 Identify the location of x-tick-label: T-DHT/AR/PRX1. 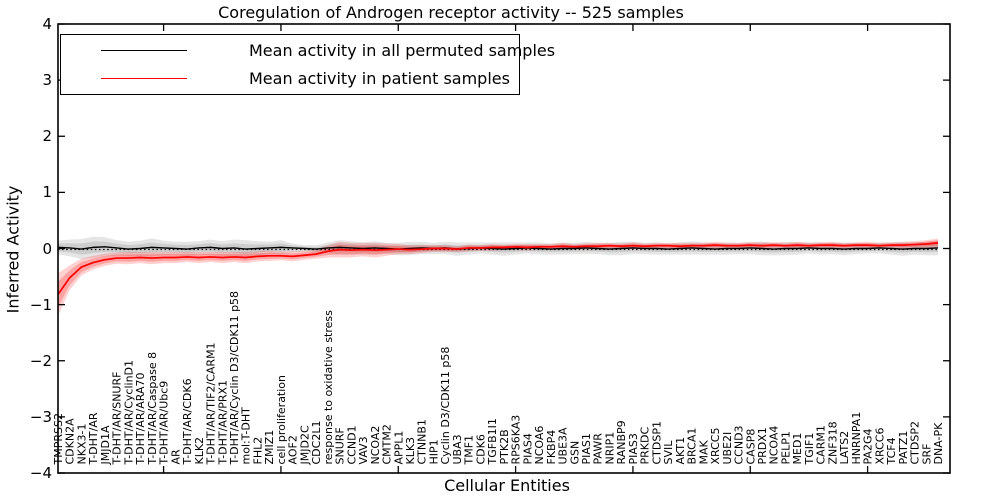
(222, 423).